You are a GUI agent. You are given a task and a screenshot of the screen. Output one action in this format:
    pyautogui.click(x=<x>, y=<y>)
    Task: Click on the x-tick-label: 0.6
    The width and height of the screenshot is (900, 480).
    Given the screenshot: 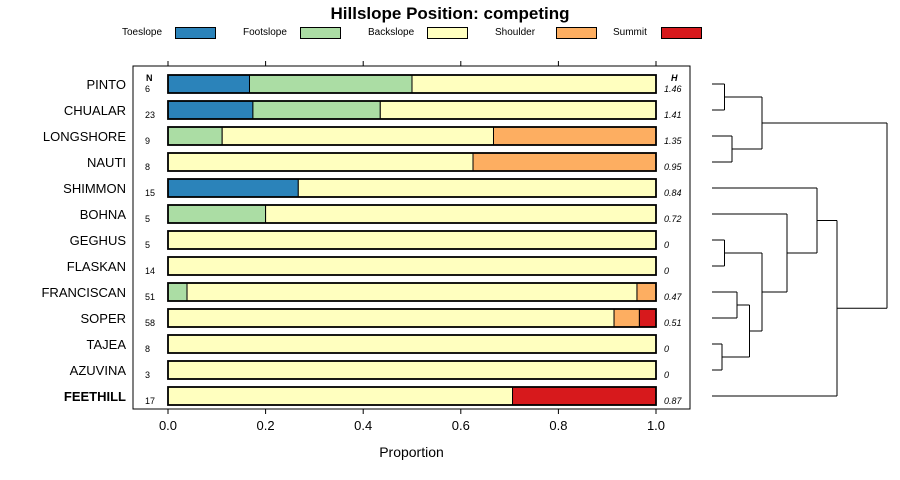 What is the action you would take?
    pyautogui.click(x=461, y=425)
    